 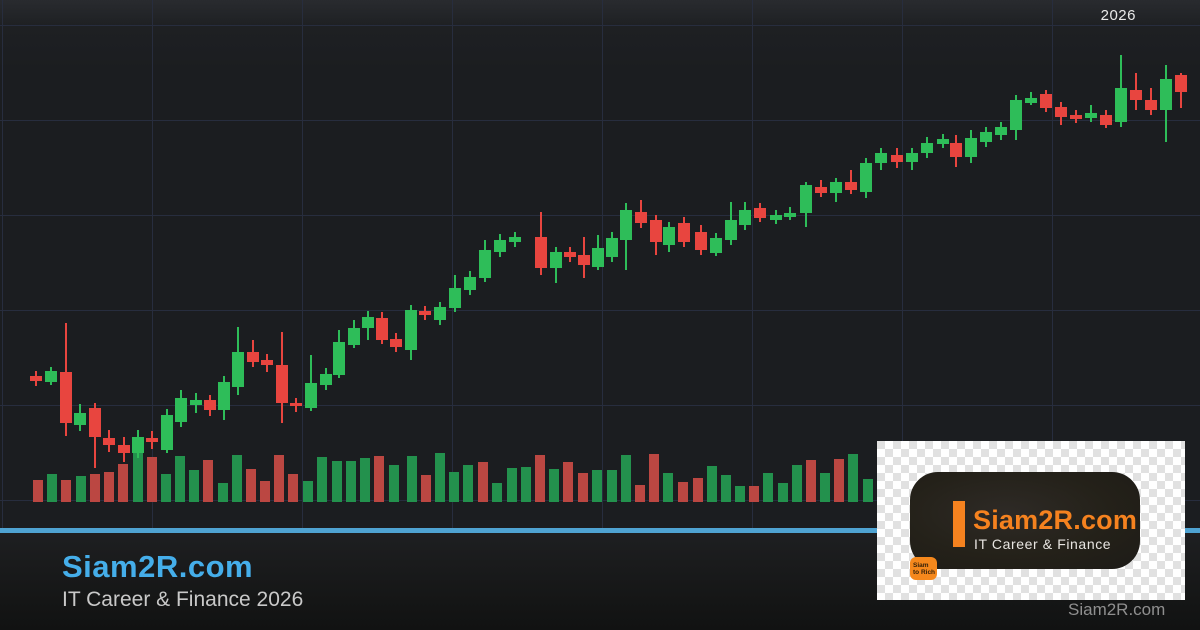 I want to click on siam-to-rich-badge: Siam to Rich, so click(x=923, y=568).